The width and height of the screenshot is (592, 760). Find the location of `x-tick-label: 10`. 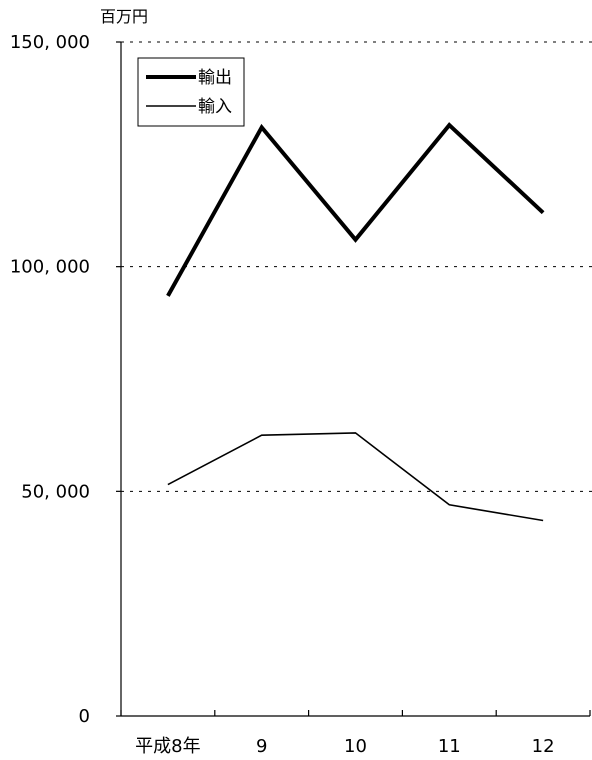

x-tick-label: 10 is located at coordinates (355, 746).